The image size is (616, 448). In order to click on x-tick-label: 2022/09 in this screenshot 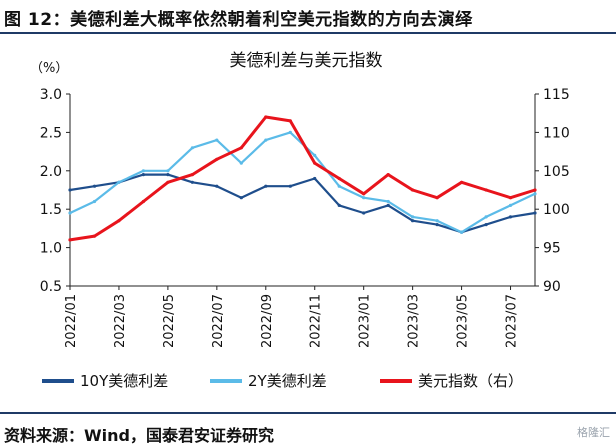, I will do `click(267, 321)`.